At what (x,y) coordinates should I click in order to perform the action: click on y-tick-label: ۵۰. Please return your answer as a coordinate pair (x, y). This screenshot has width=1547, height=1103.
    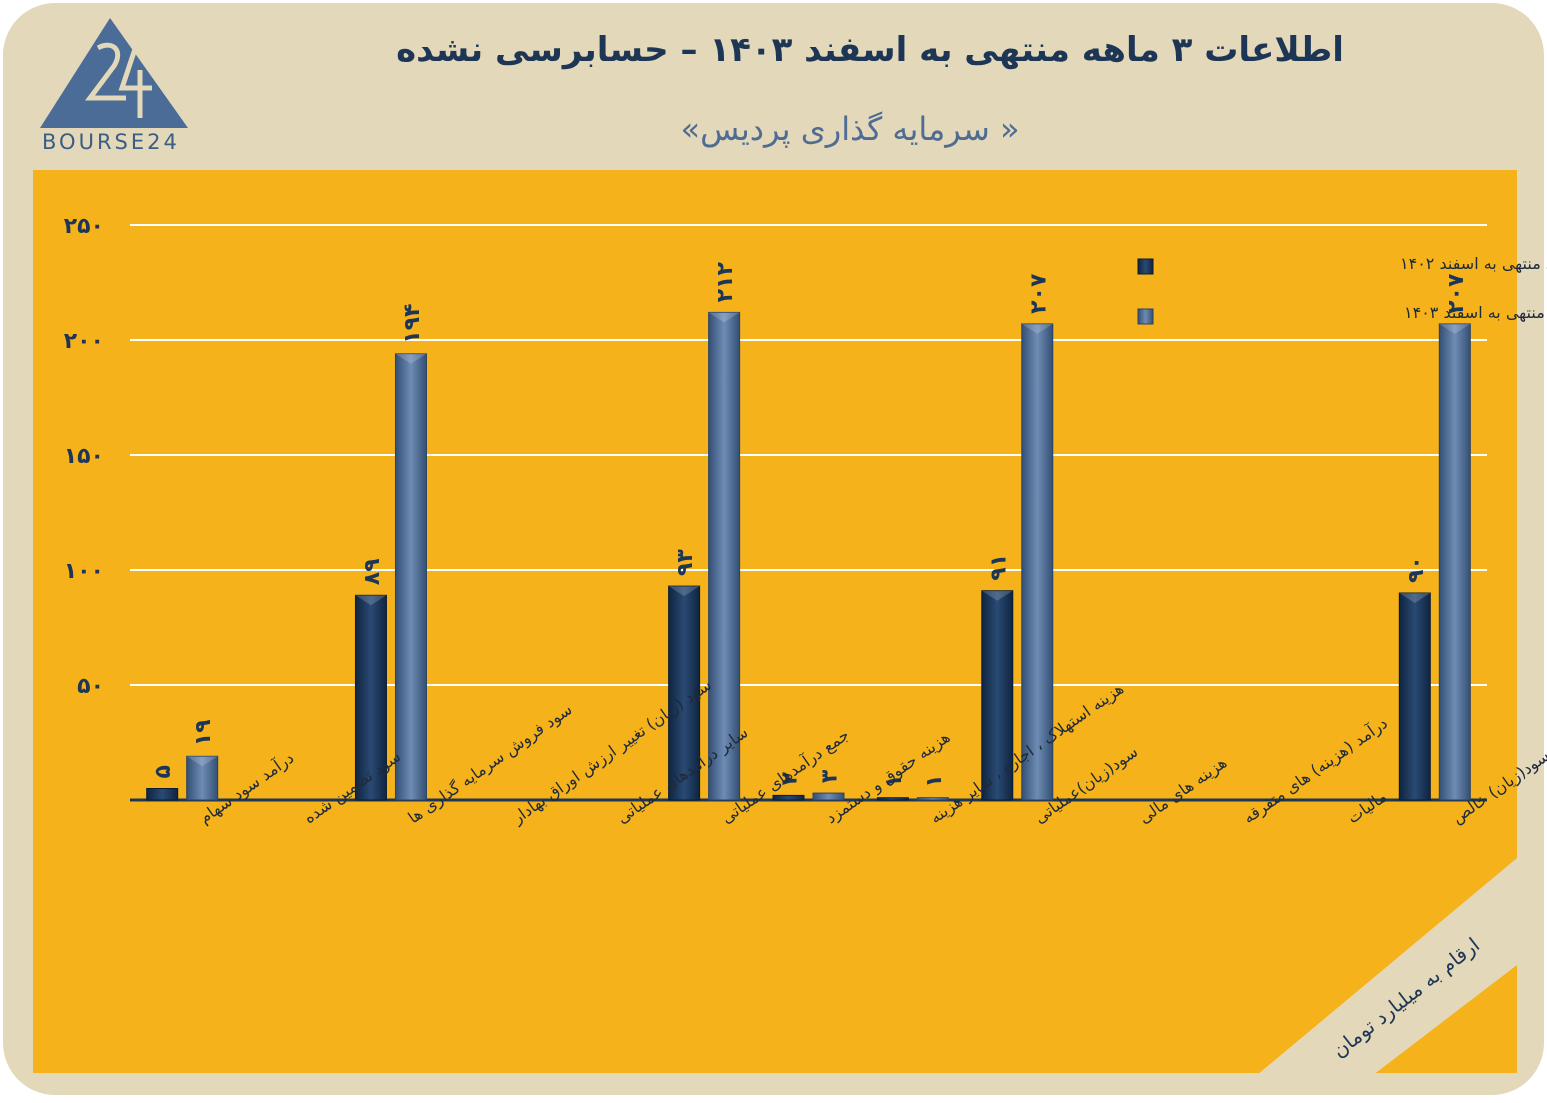
    Looking at the image, I should click on (90, 686).